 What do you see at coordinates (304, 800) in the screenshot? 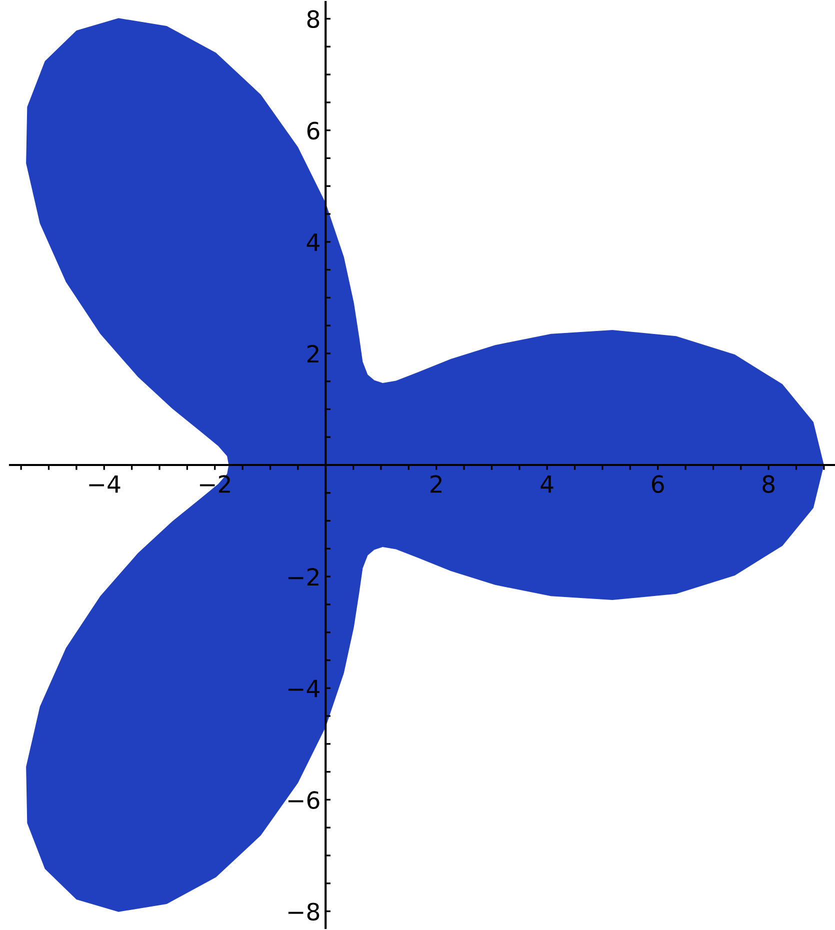
I see `y-tick-label: −6` at bounding box center [304, 800].